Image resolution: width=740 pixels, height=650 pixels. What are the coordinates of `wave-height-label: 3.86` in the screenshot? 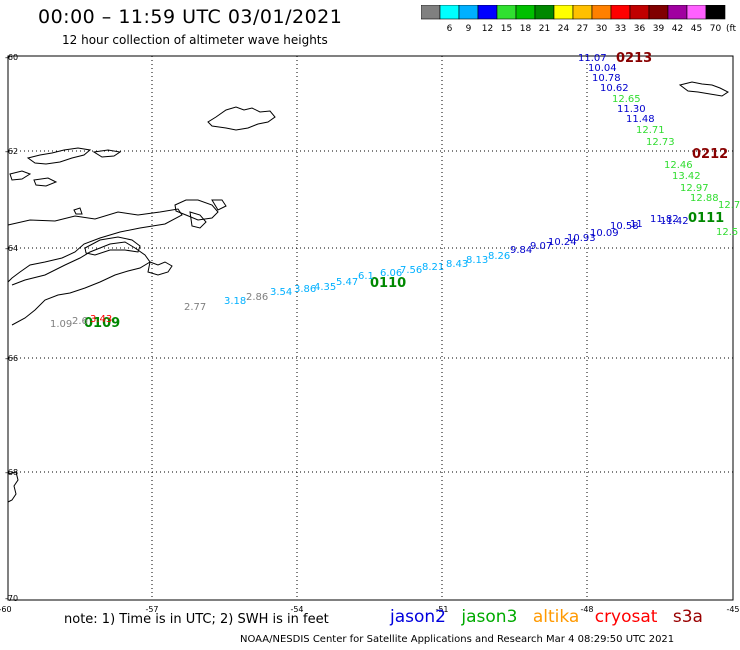 It's located at (305, 289).